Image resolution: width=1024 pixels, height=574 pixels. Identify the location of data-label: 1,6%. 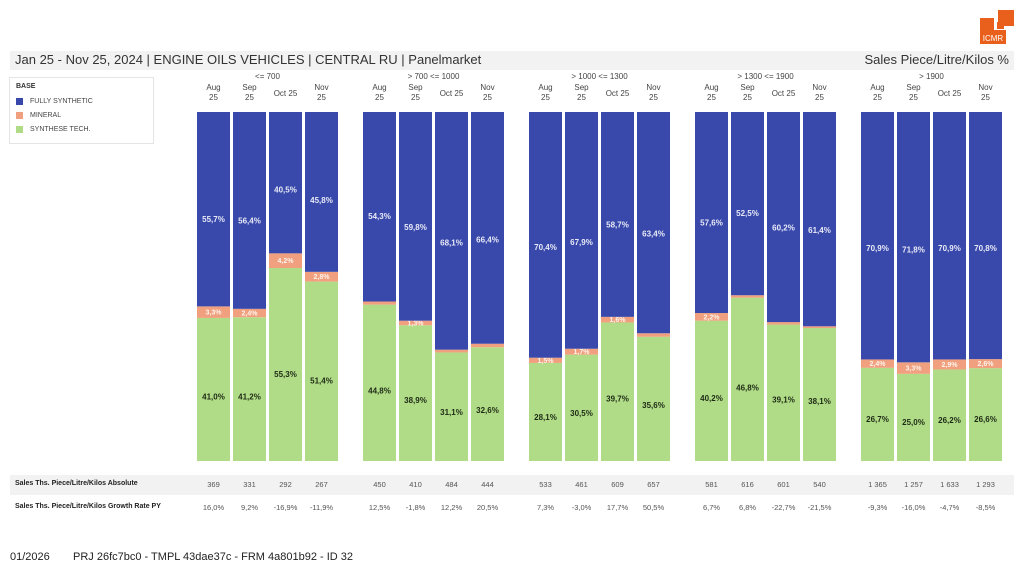
(618, 320).